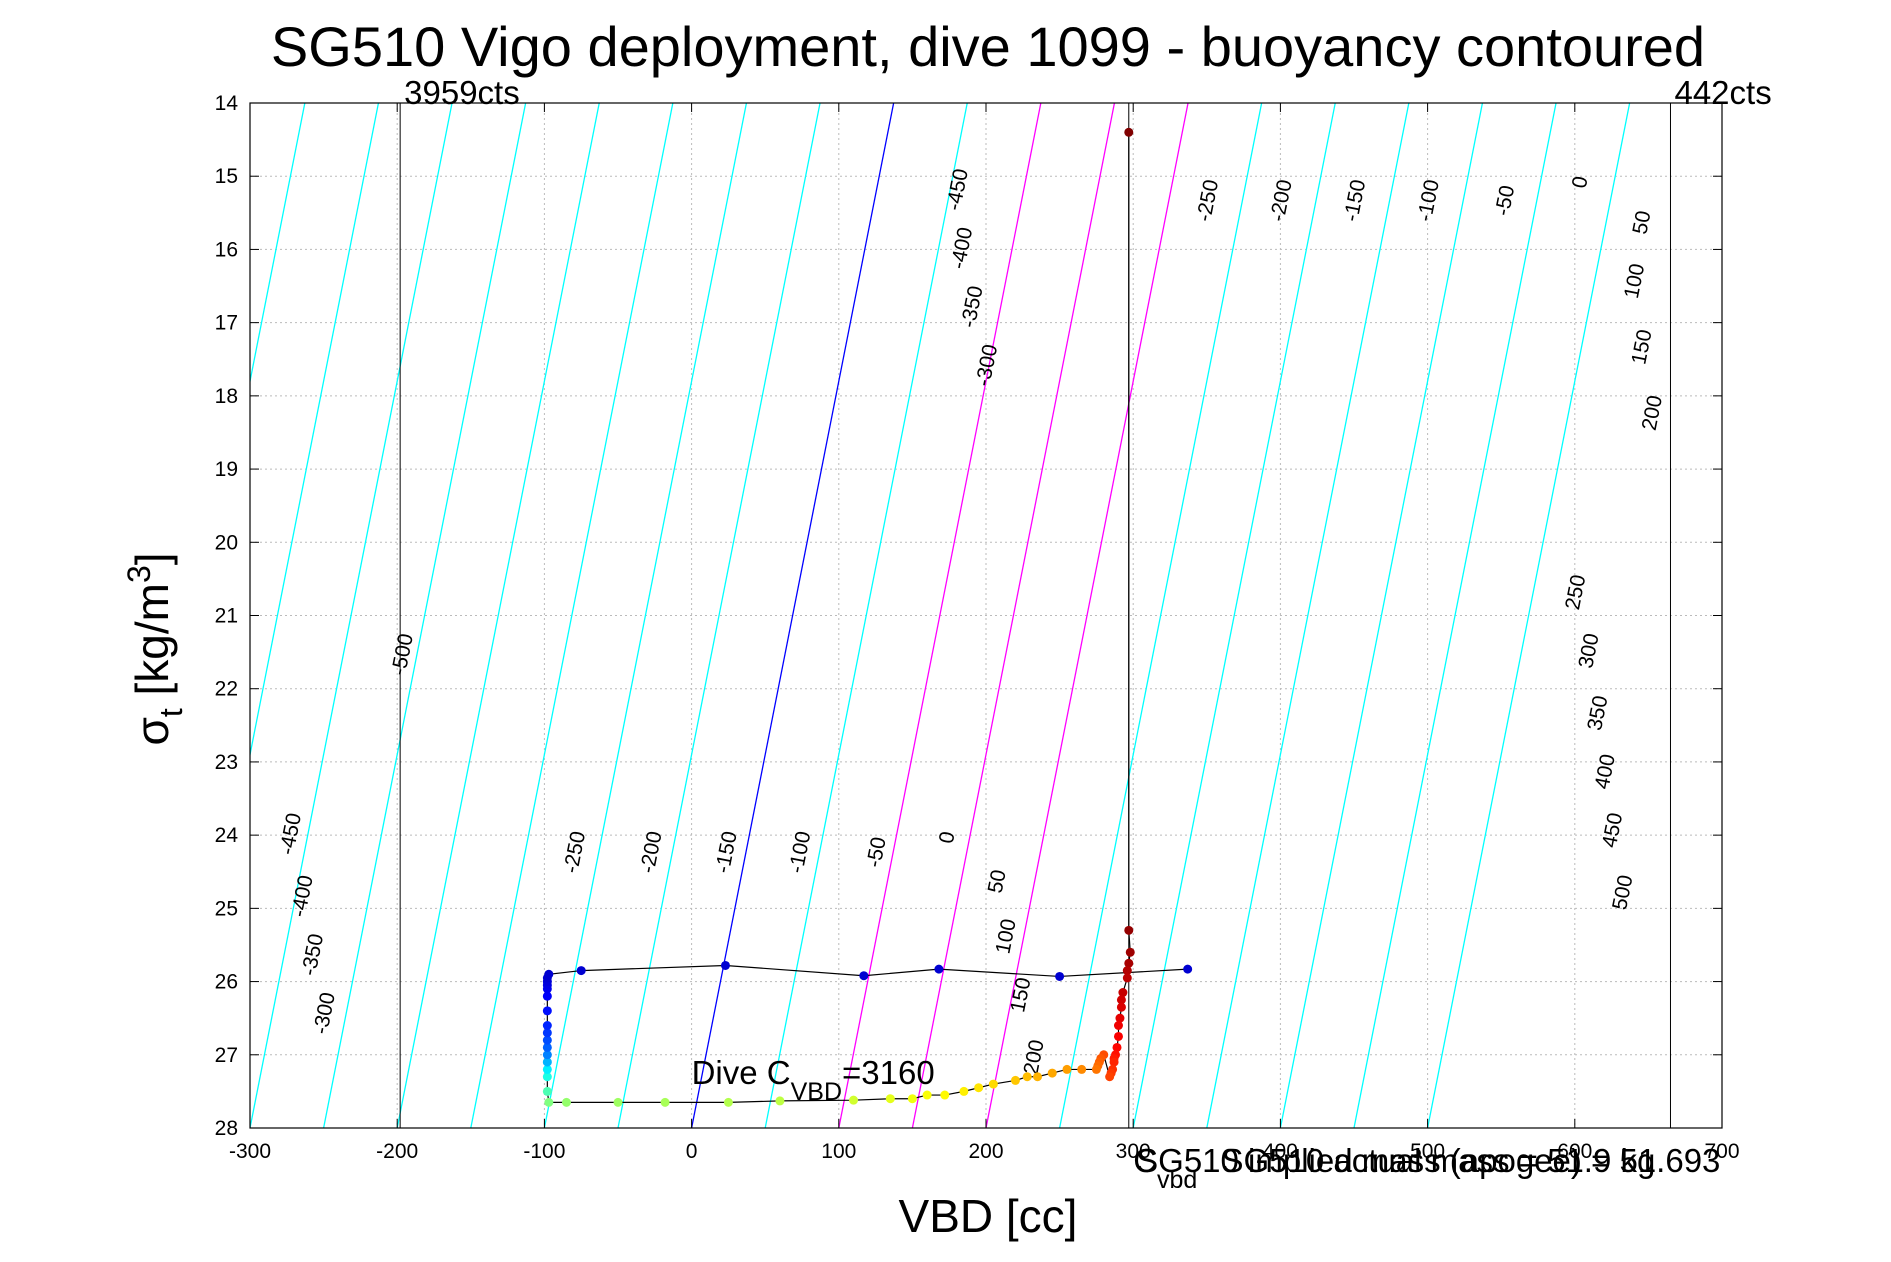 The image size is (1891, 1262). Describe the element at coordinates (1588, 650) in the screenshot. I see `contour-label: 300` at that location.